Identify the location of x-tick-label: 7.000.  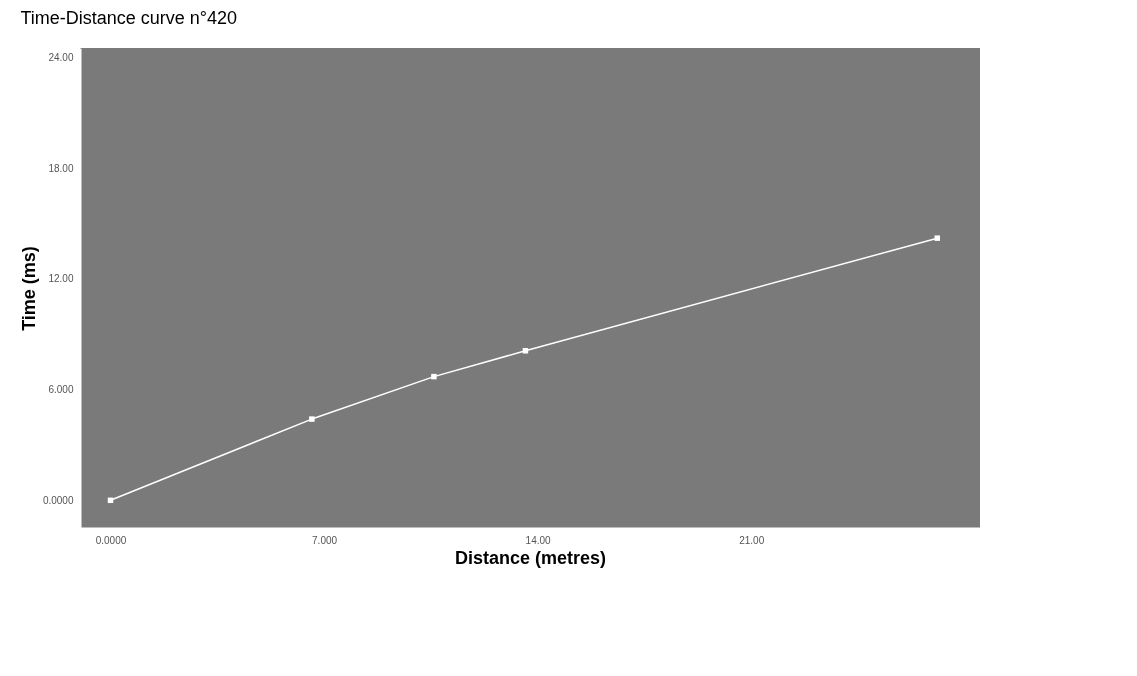
(325, 540).